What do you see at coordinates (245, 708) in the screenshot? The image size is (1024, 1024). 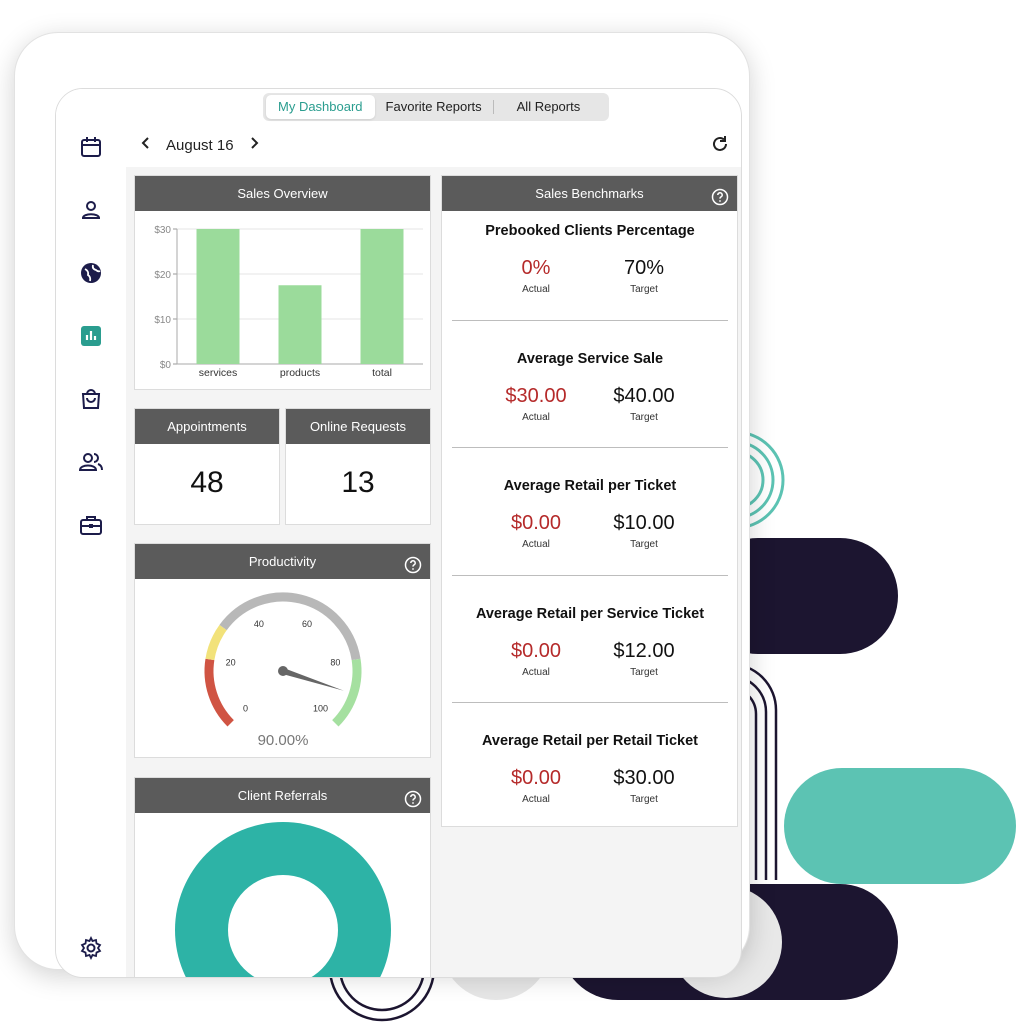 I see `gauge-tick-label: 0` at bounding box center [245, 708].